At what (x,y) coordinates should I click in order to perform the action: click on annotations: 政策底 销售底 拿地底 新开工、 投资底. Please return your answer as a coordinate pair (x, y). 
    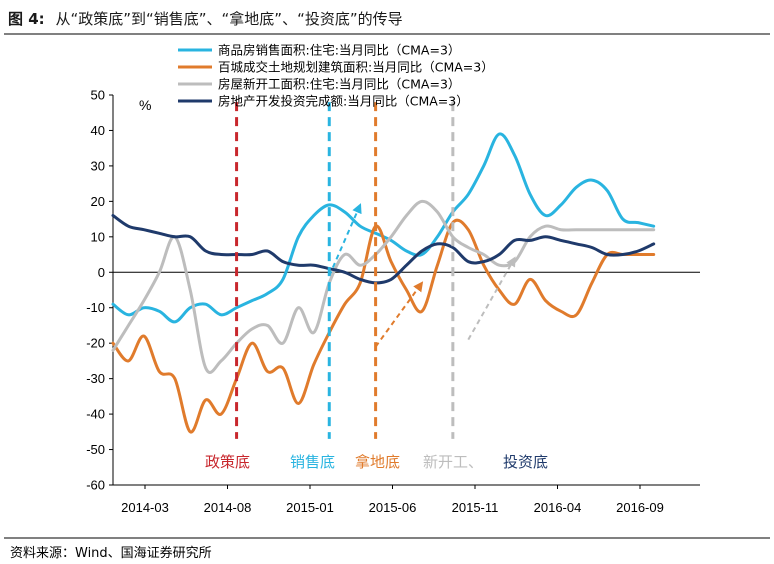
    Looking at the image, I should click on (376, 462).